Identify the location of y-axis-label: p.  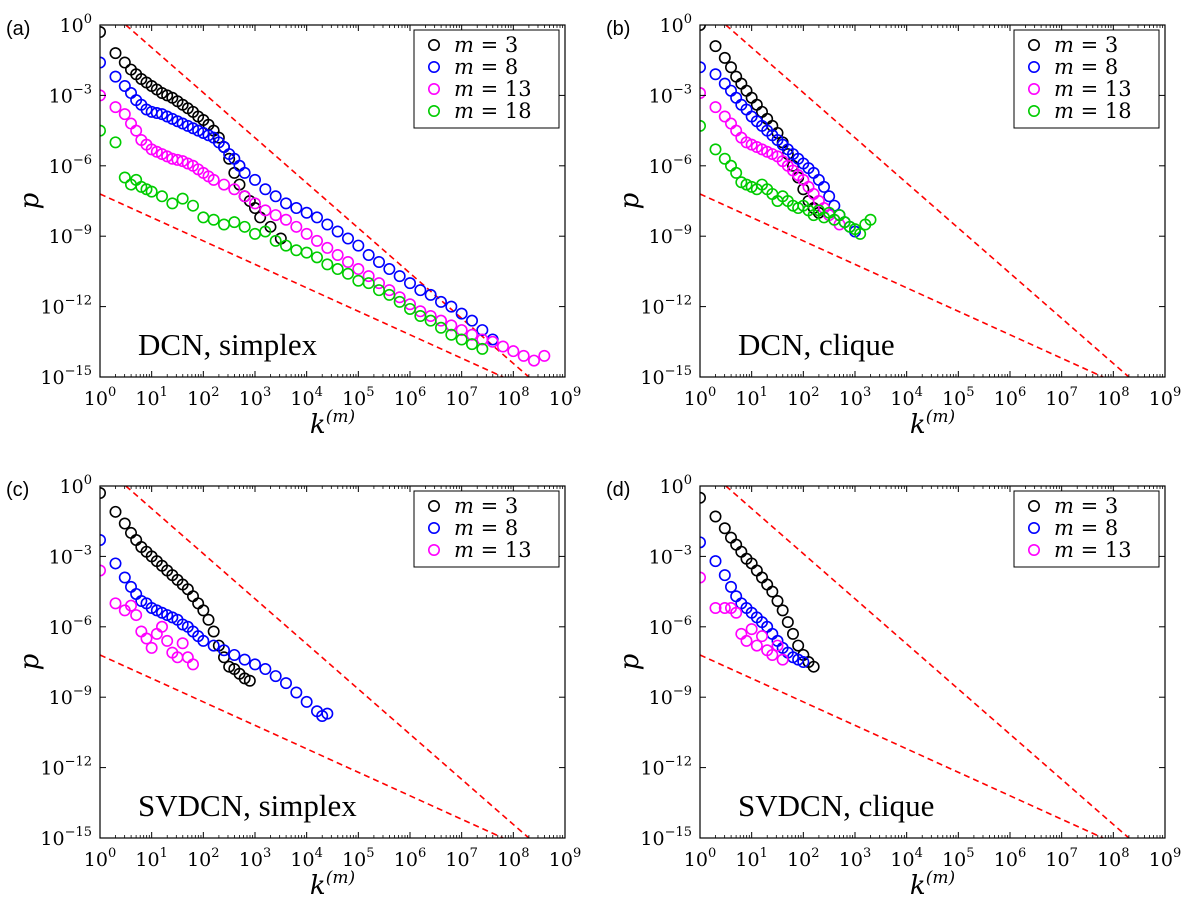
(630, 661).